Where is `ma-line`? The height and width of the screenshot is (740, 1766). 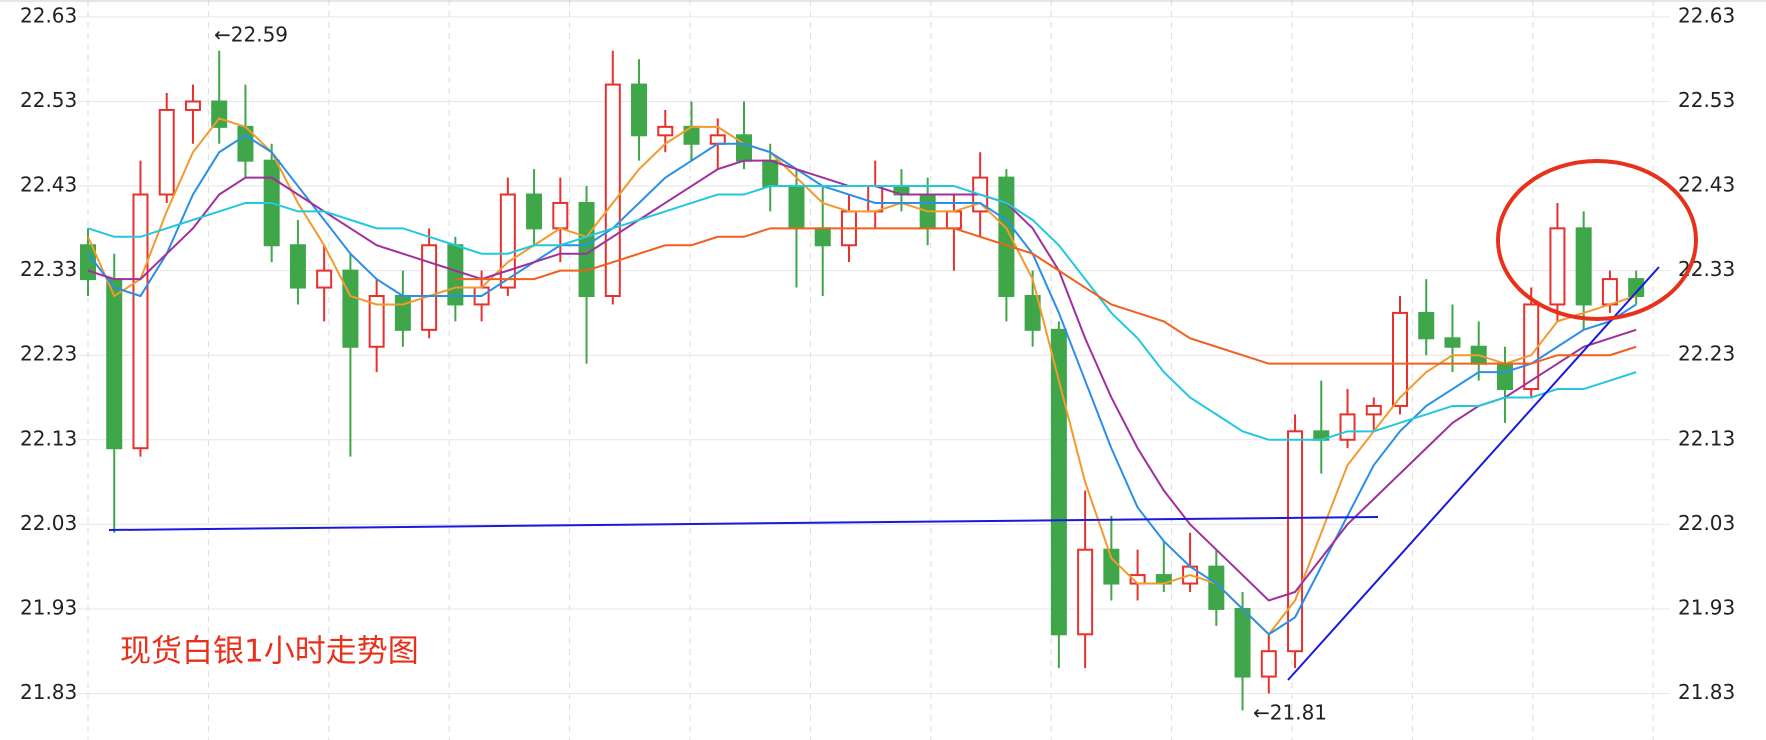 ma-line is located at coordinates (1046, 296).